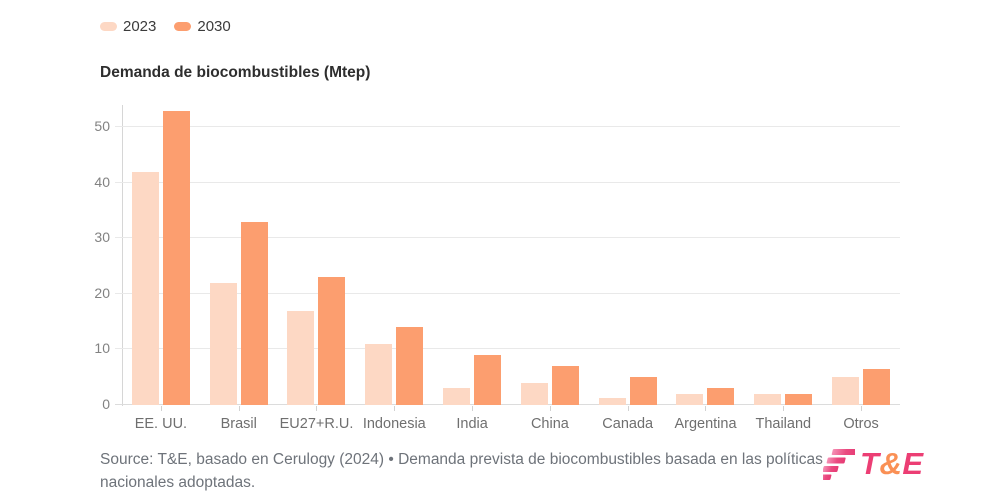  Describe the element at coordinates (706, 408) in the screenshot. I see `x-axis-tick-Argentina` at that location.